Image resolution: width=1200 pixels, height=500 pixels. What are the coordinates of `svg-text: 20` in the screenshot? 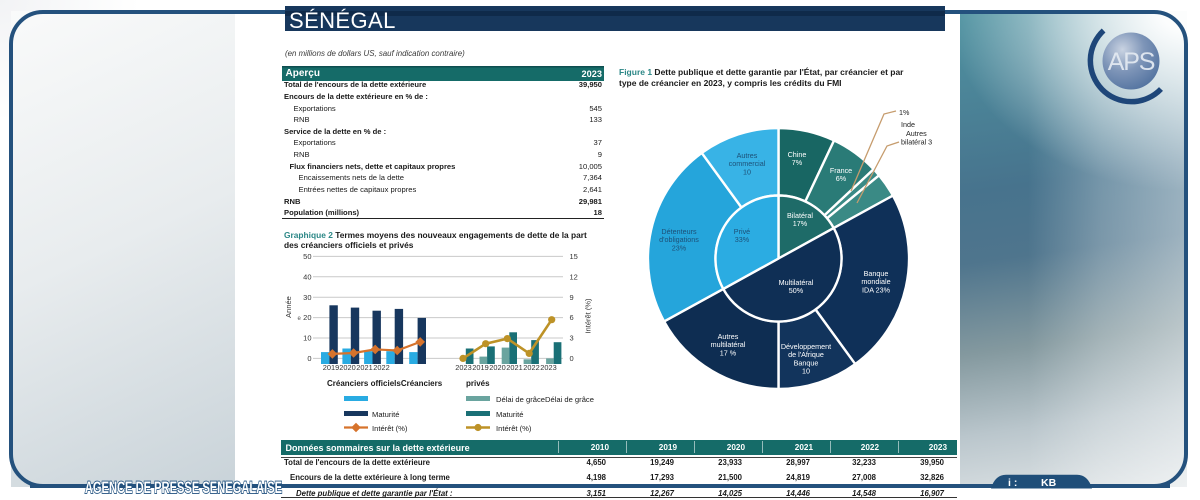 It's located at (307, 317).